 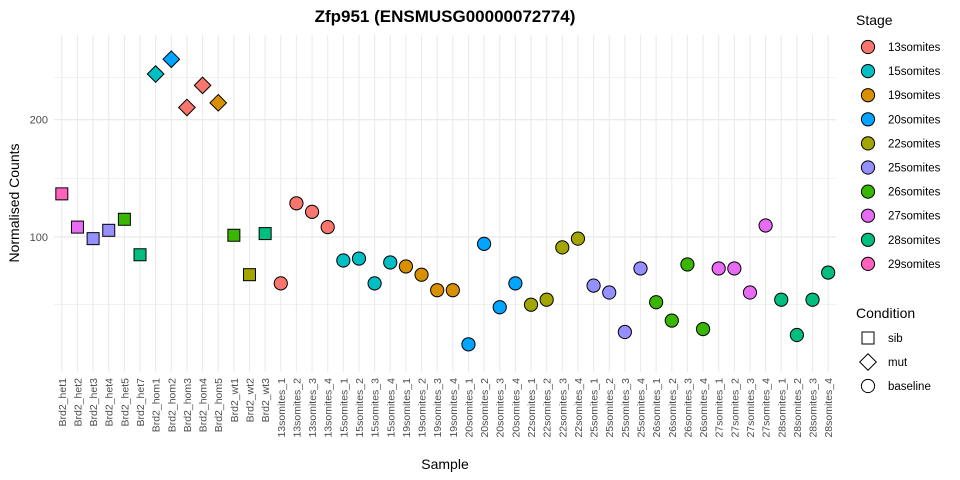 I want to click on legend-stage-label: 22somites, so click(x=914, y=144).